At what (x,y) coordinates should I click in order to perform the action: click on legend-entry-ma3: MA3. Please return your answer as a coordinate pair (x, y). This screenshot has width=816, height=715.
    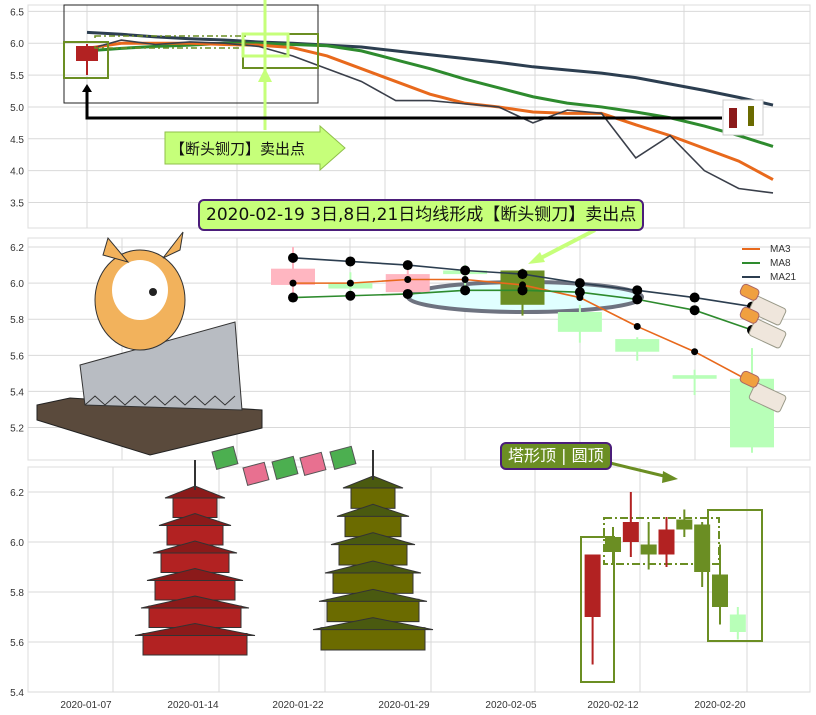
    Looking at the image, I should click on (769, 249).